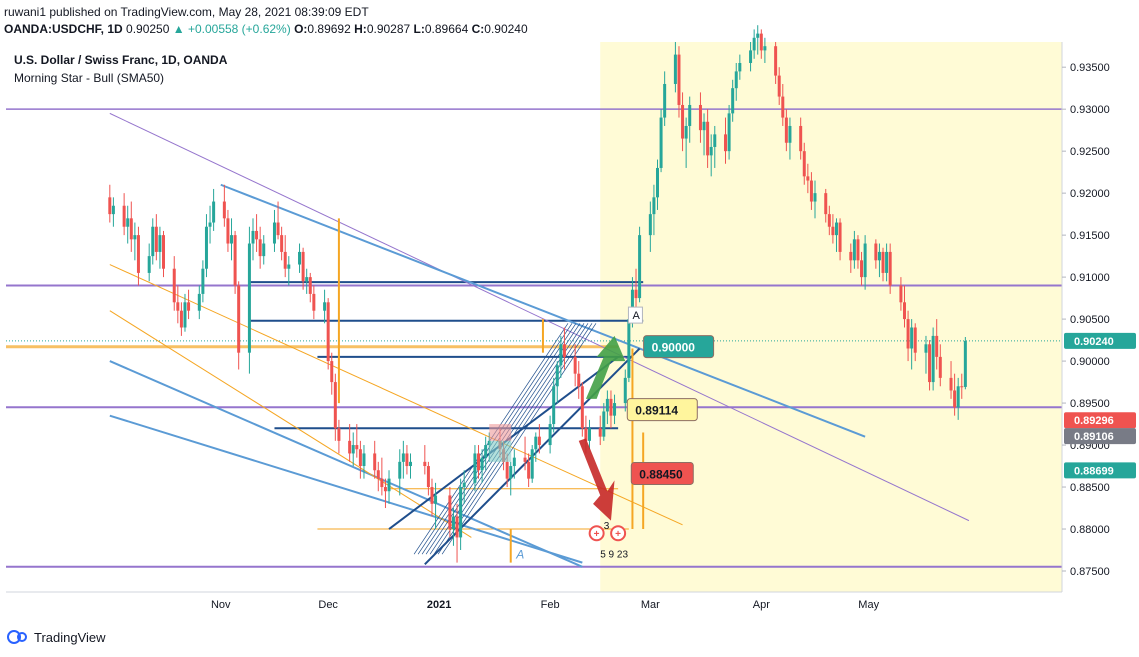  I want to click on open-value: 0.89692, so click(329, 29).